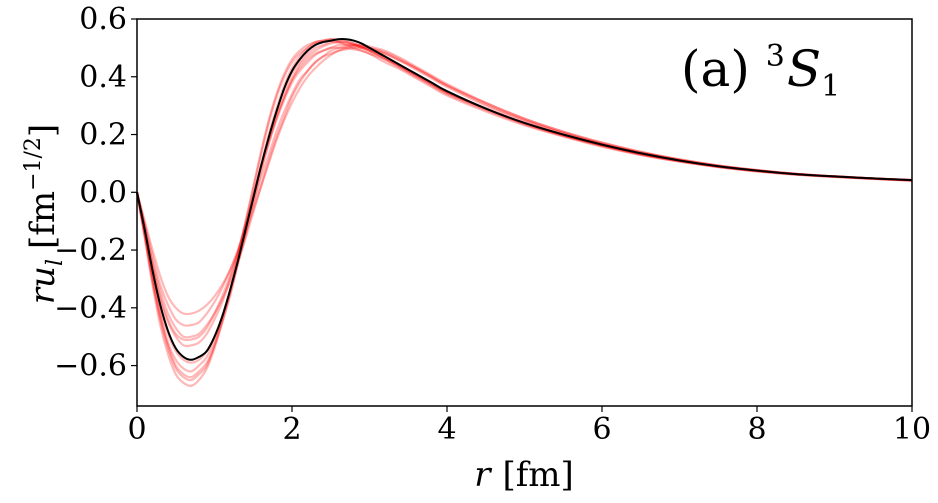  Describe the element at coordinates (43, 295) in the screenshot. I see `y-axis-label-var: r` at that location.